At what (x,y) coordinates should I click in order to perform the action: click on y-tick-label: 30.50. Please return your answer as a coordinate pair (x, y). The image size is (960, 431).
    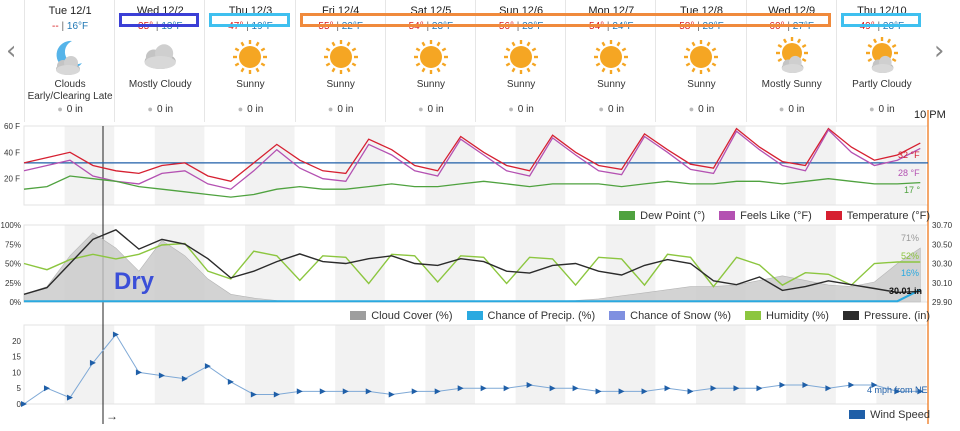
    Looking at the image, I should click on (942, 244).